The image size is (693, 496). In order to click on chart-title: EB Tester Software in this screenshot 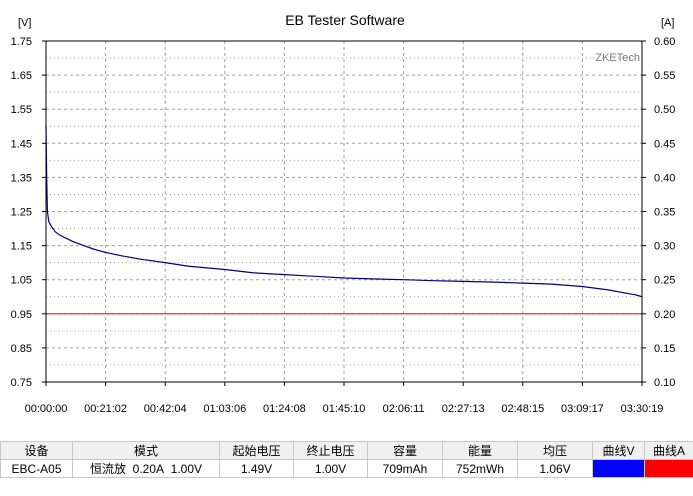, I will do `click(345, 20)`.